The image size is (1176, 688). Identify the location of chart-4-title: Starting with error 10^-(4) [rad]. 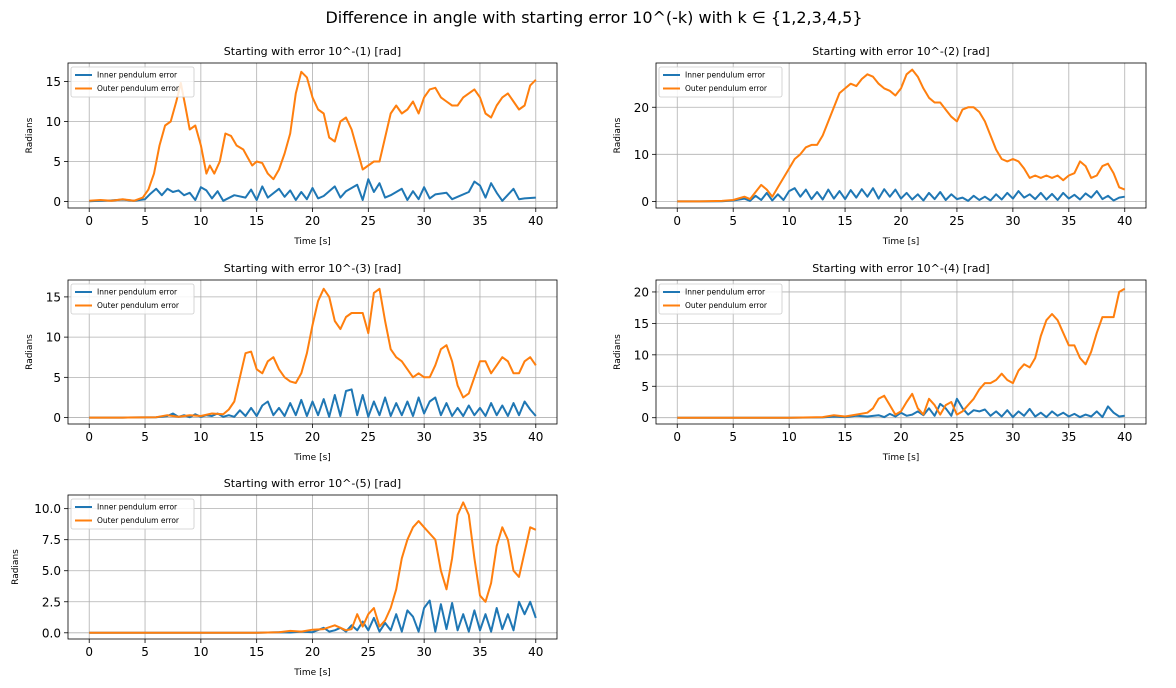
(900, 268).